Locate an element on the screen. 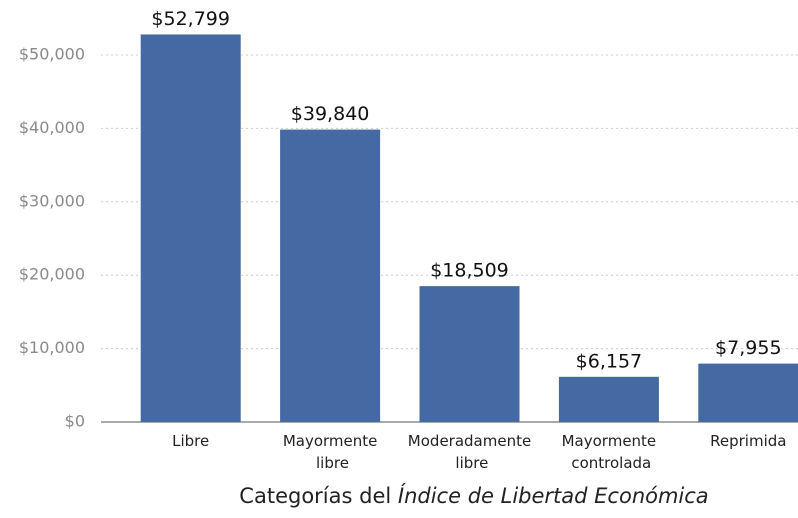 Image resolution: width=798 pixels, height=518 pixels. y-tick-label: $50,000 is located at coordinates (52, 54).